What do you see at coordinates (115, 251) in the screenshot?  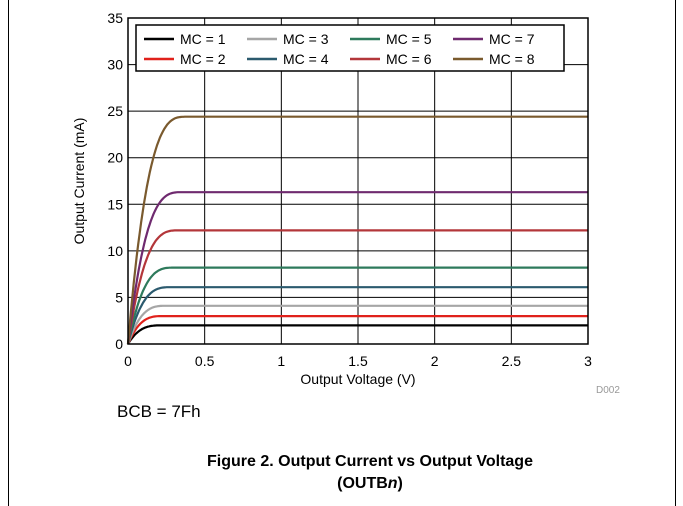 I see `y-tick-label: 10` at bounding box center [115, 251].